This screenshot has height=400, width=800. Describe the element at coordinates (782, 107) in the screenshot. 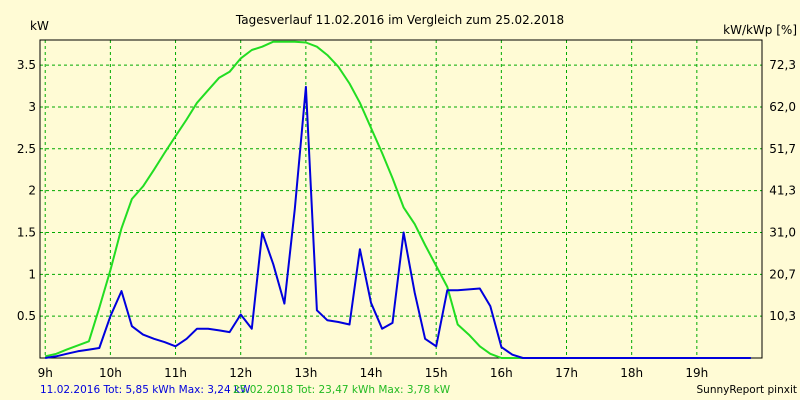

I see `y2-tick-label: 62,0` at that location.